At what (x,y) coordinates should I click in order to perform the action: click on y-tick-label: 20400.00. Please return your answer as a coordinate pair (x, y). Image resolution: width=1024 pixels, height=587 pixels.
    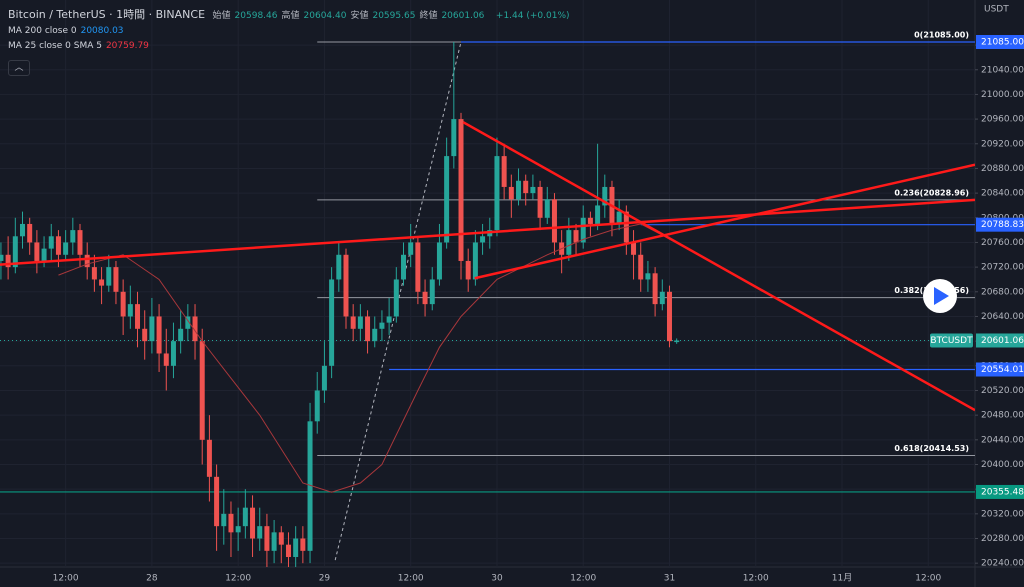
    Looking at the image, I should click on (1002, 465).